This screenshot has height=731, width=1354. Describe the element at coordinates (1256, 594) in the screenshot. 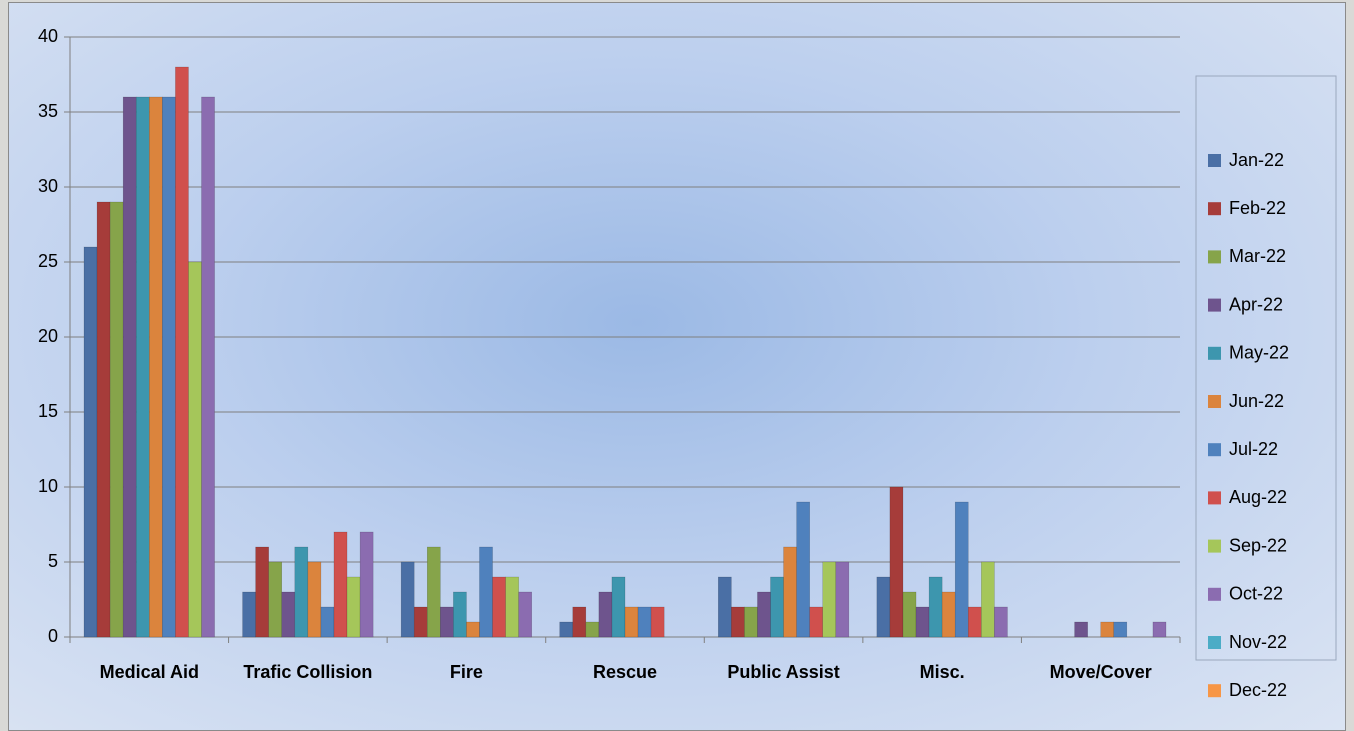

I see `legend-label: Oct-22` at that location.